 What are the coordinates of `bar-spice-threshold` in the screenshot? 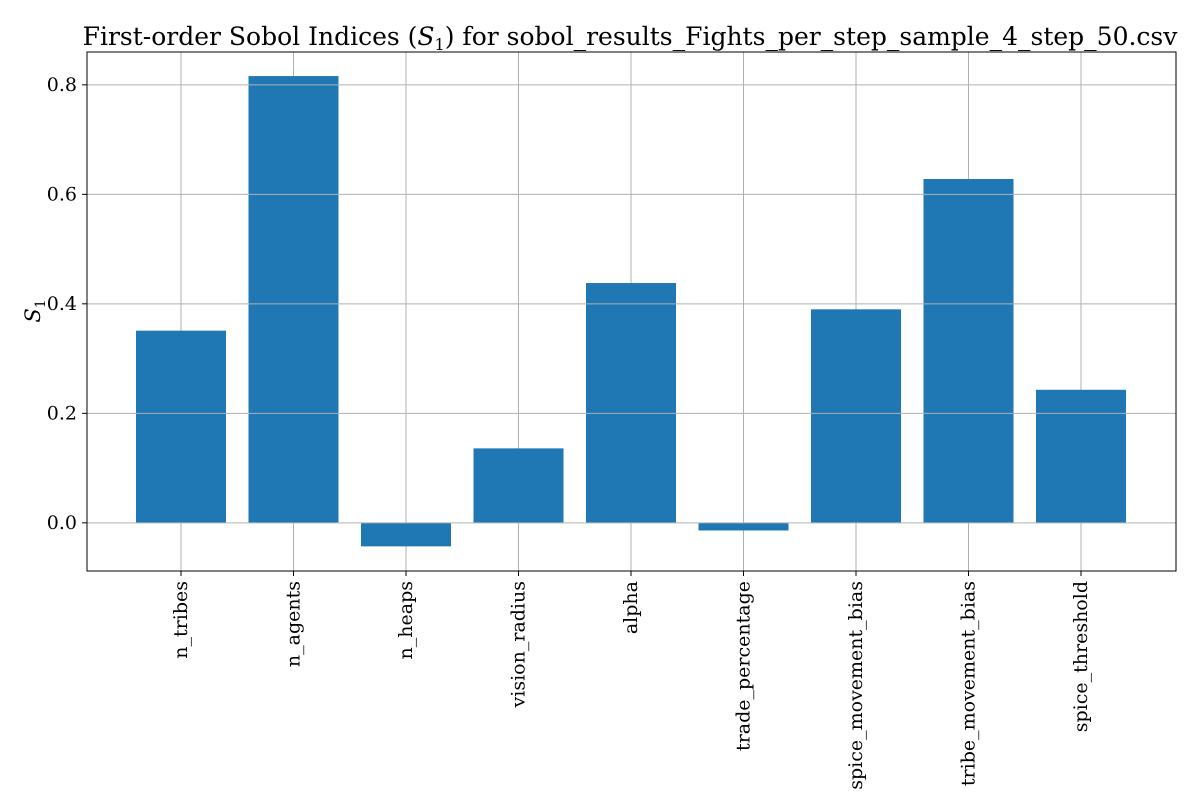 It's located at (1081, 456).